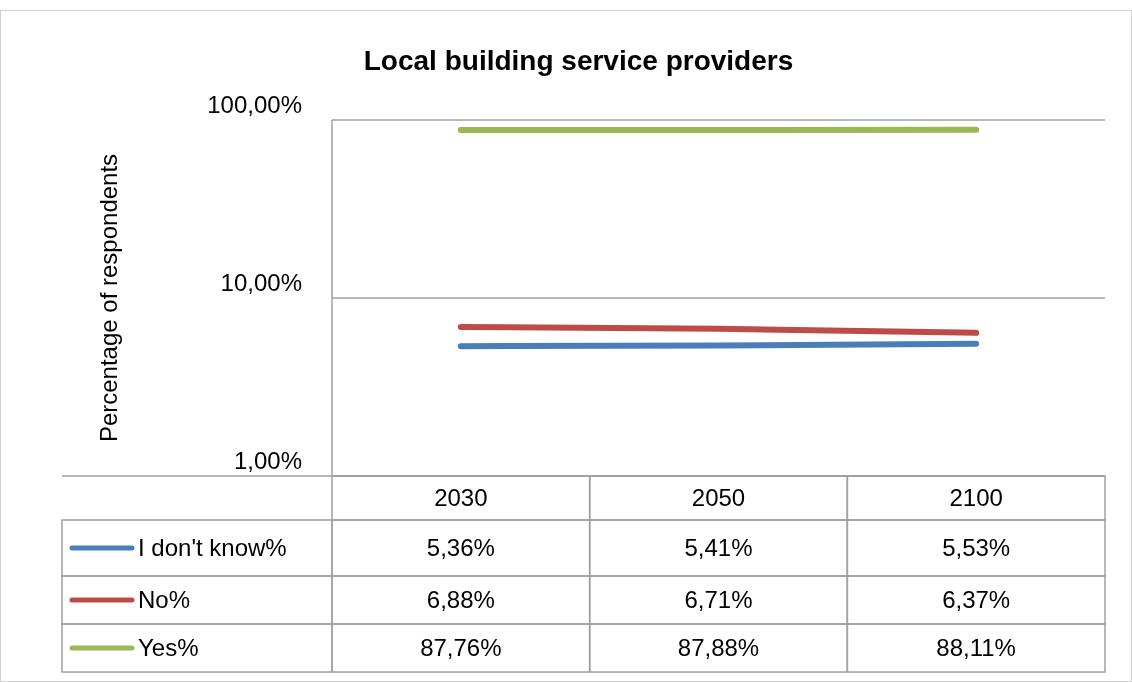 The image size is (1132, 682). Describe the element at coordinates (578, 60) in the screenshot. I see `chart-title: Local building service providers` at that location.